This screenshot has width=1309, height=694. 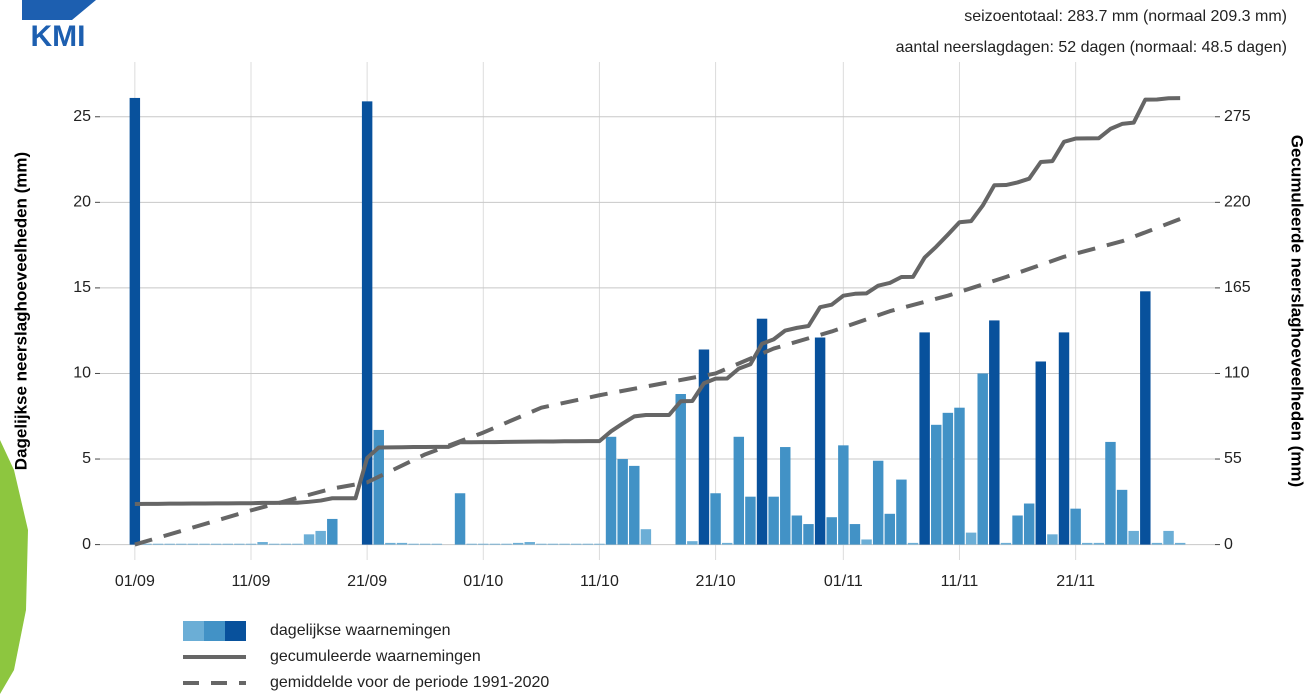 What do you see at coordinates (59, 10) in the screenshot?
I see `logo-mark` at bounding box center [59, 10].